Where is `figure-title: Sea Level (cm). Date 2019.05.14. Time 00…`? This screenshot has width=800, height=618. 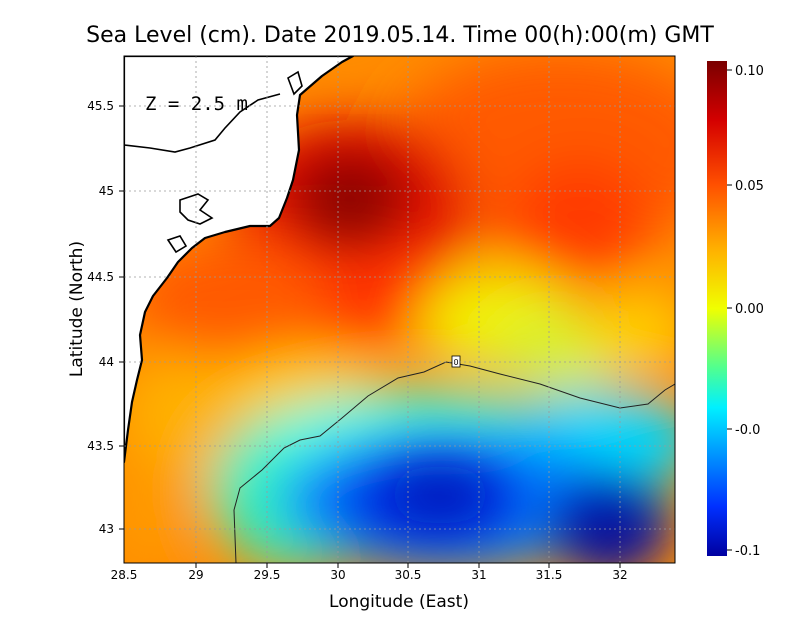 figure-title: Sea Level (cm). Date 2019.05.14. Time 00… is located at coordinates (400, 35).